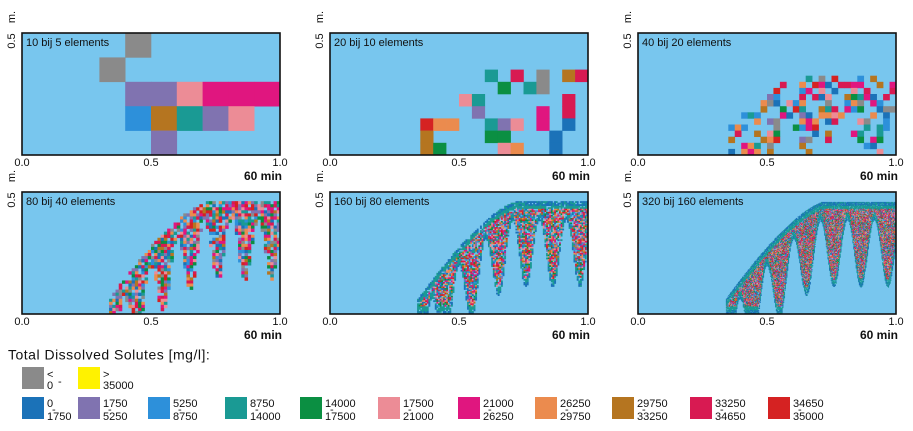  I want to click on plume, so click(190, 94).